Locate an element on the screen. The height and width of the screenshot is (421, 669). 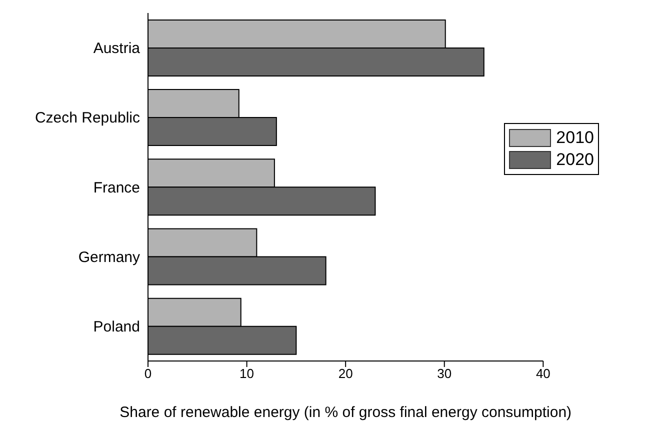
y-tick-label: Germany is located at coordinates (109, 257).